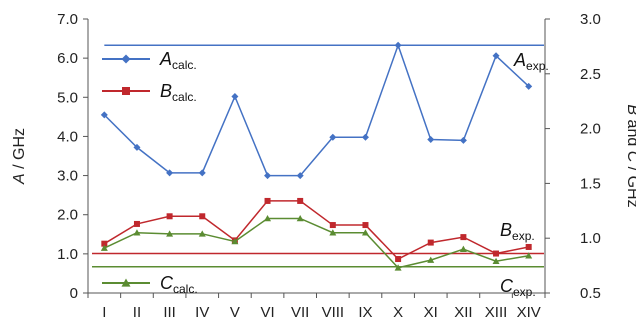 The image size is (636, 323). I want to click on x-tick-label: VI, so click(267, 312).